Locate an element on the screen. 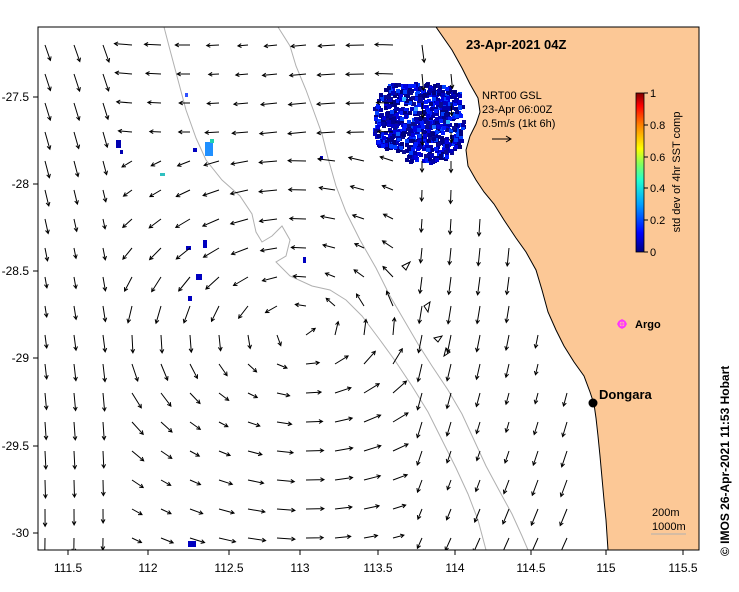 The height and width of the screenshot is (592, 739). colorbar-ticks: 1 0.8 0.6 0.4 0.2 0 is located at coordinates (654, 173).